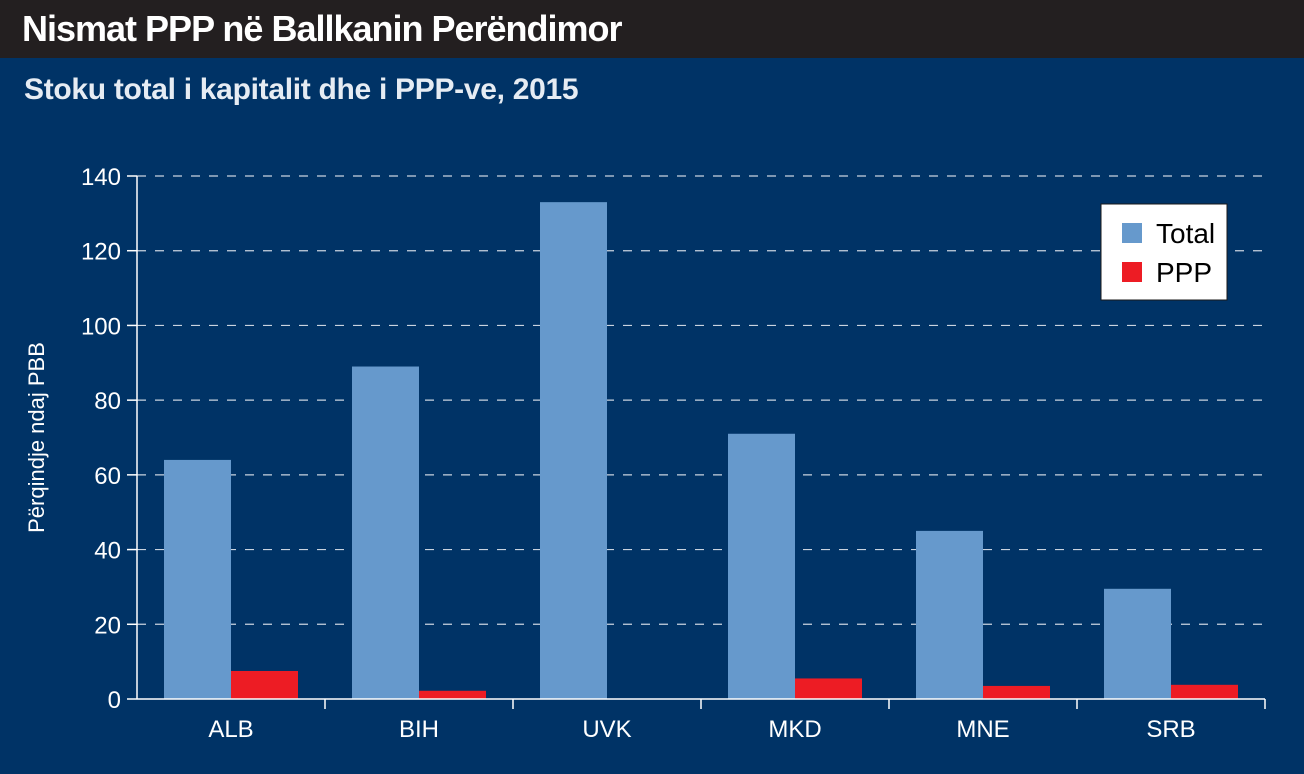  Describe the element at coordinates (101, 326) in the screenshot. I see `y-tick-label: 100` at that location.